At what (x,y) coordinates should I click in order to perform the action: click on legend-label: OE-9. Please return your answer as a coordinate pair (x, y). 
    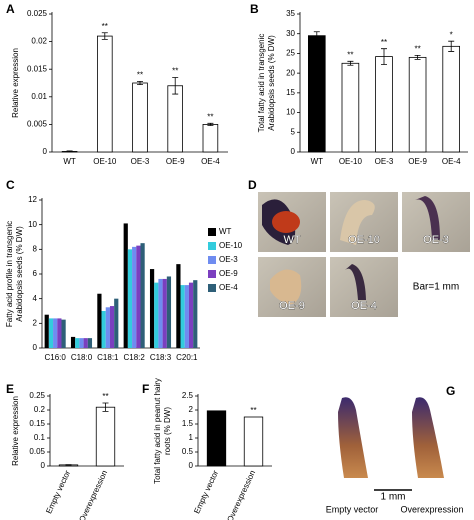
    Looking at the image, I should click on (228, 273).